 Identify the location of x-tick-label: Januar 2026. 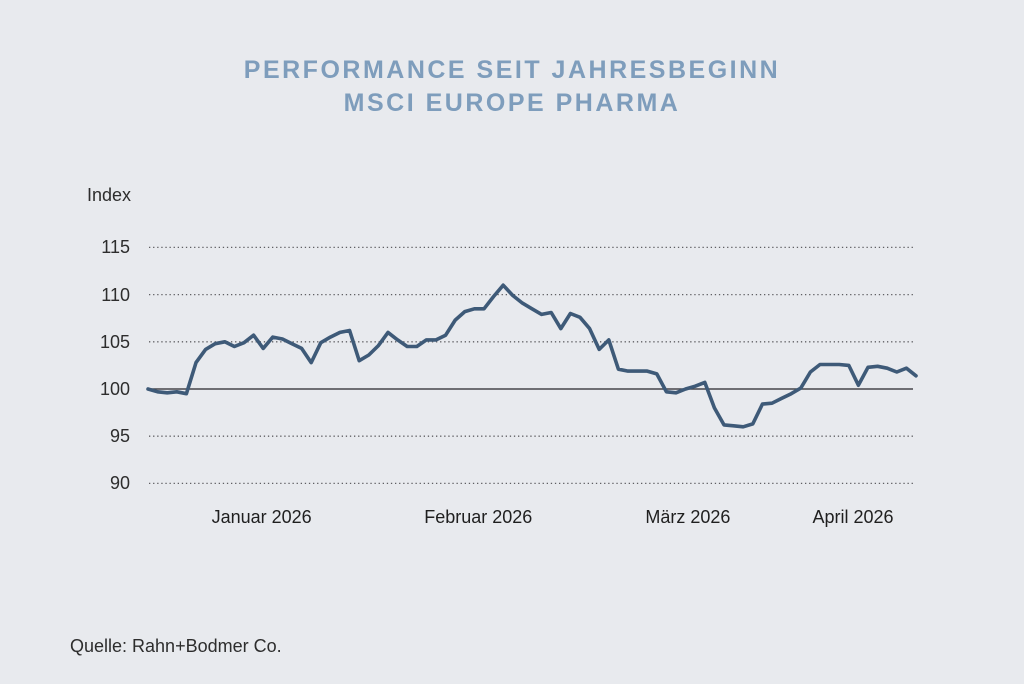
(261, 517).